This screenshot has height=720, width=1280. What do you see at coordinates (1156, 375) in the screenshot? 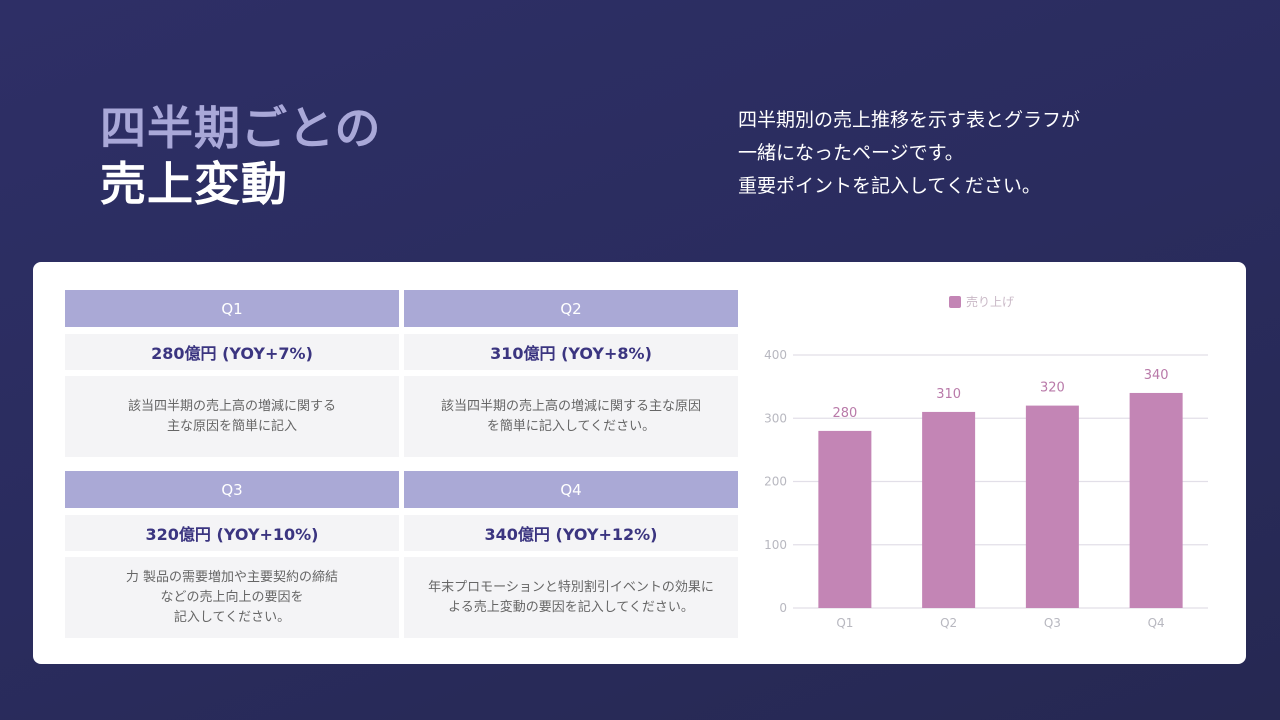
I see `data-label: 340` at bounding box center [1156, 375].